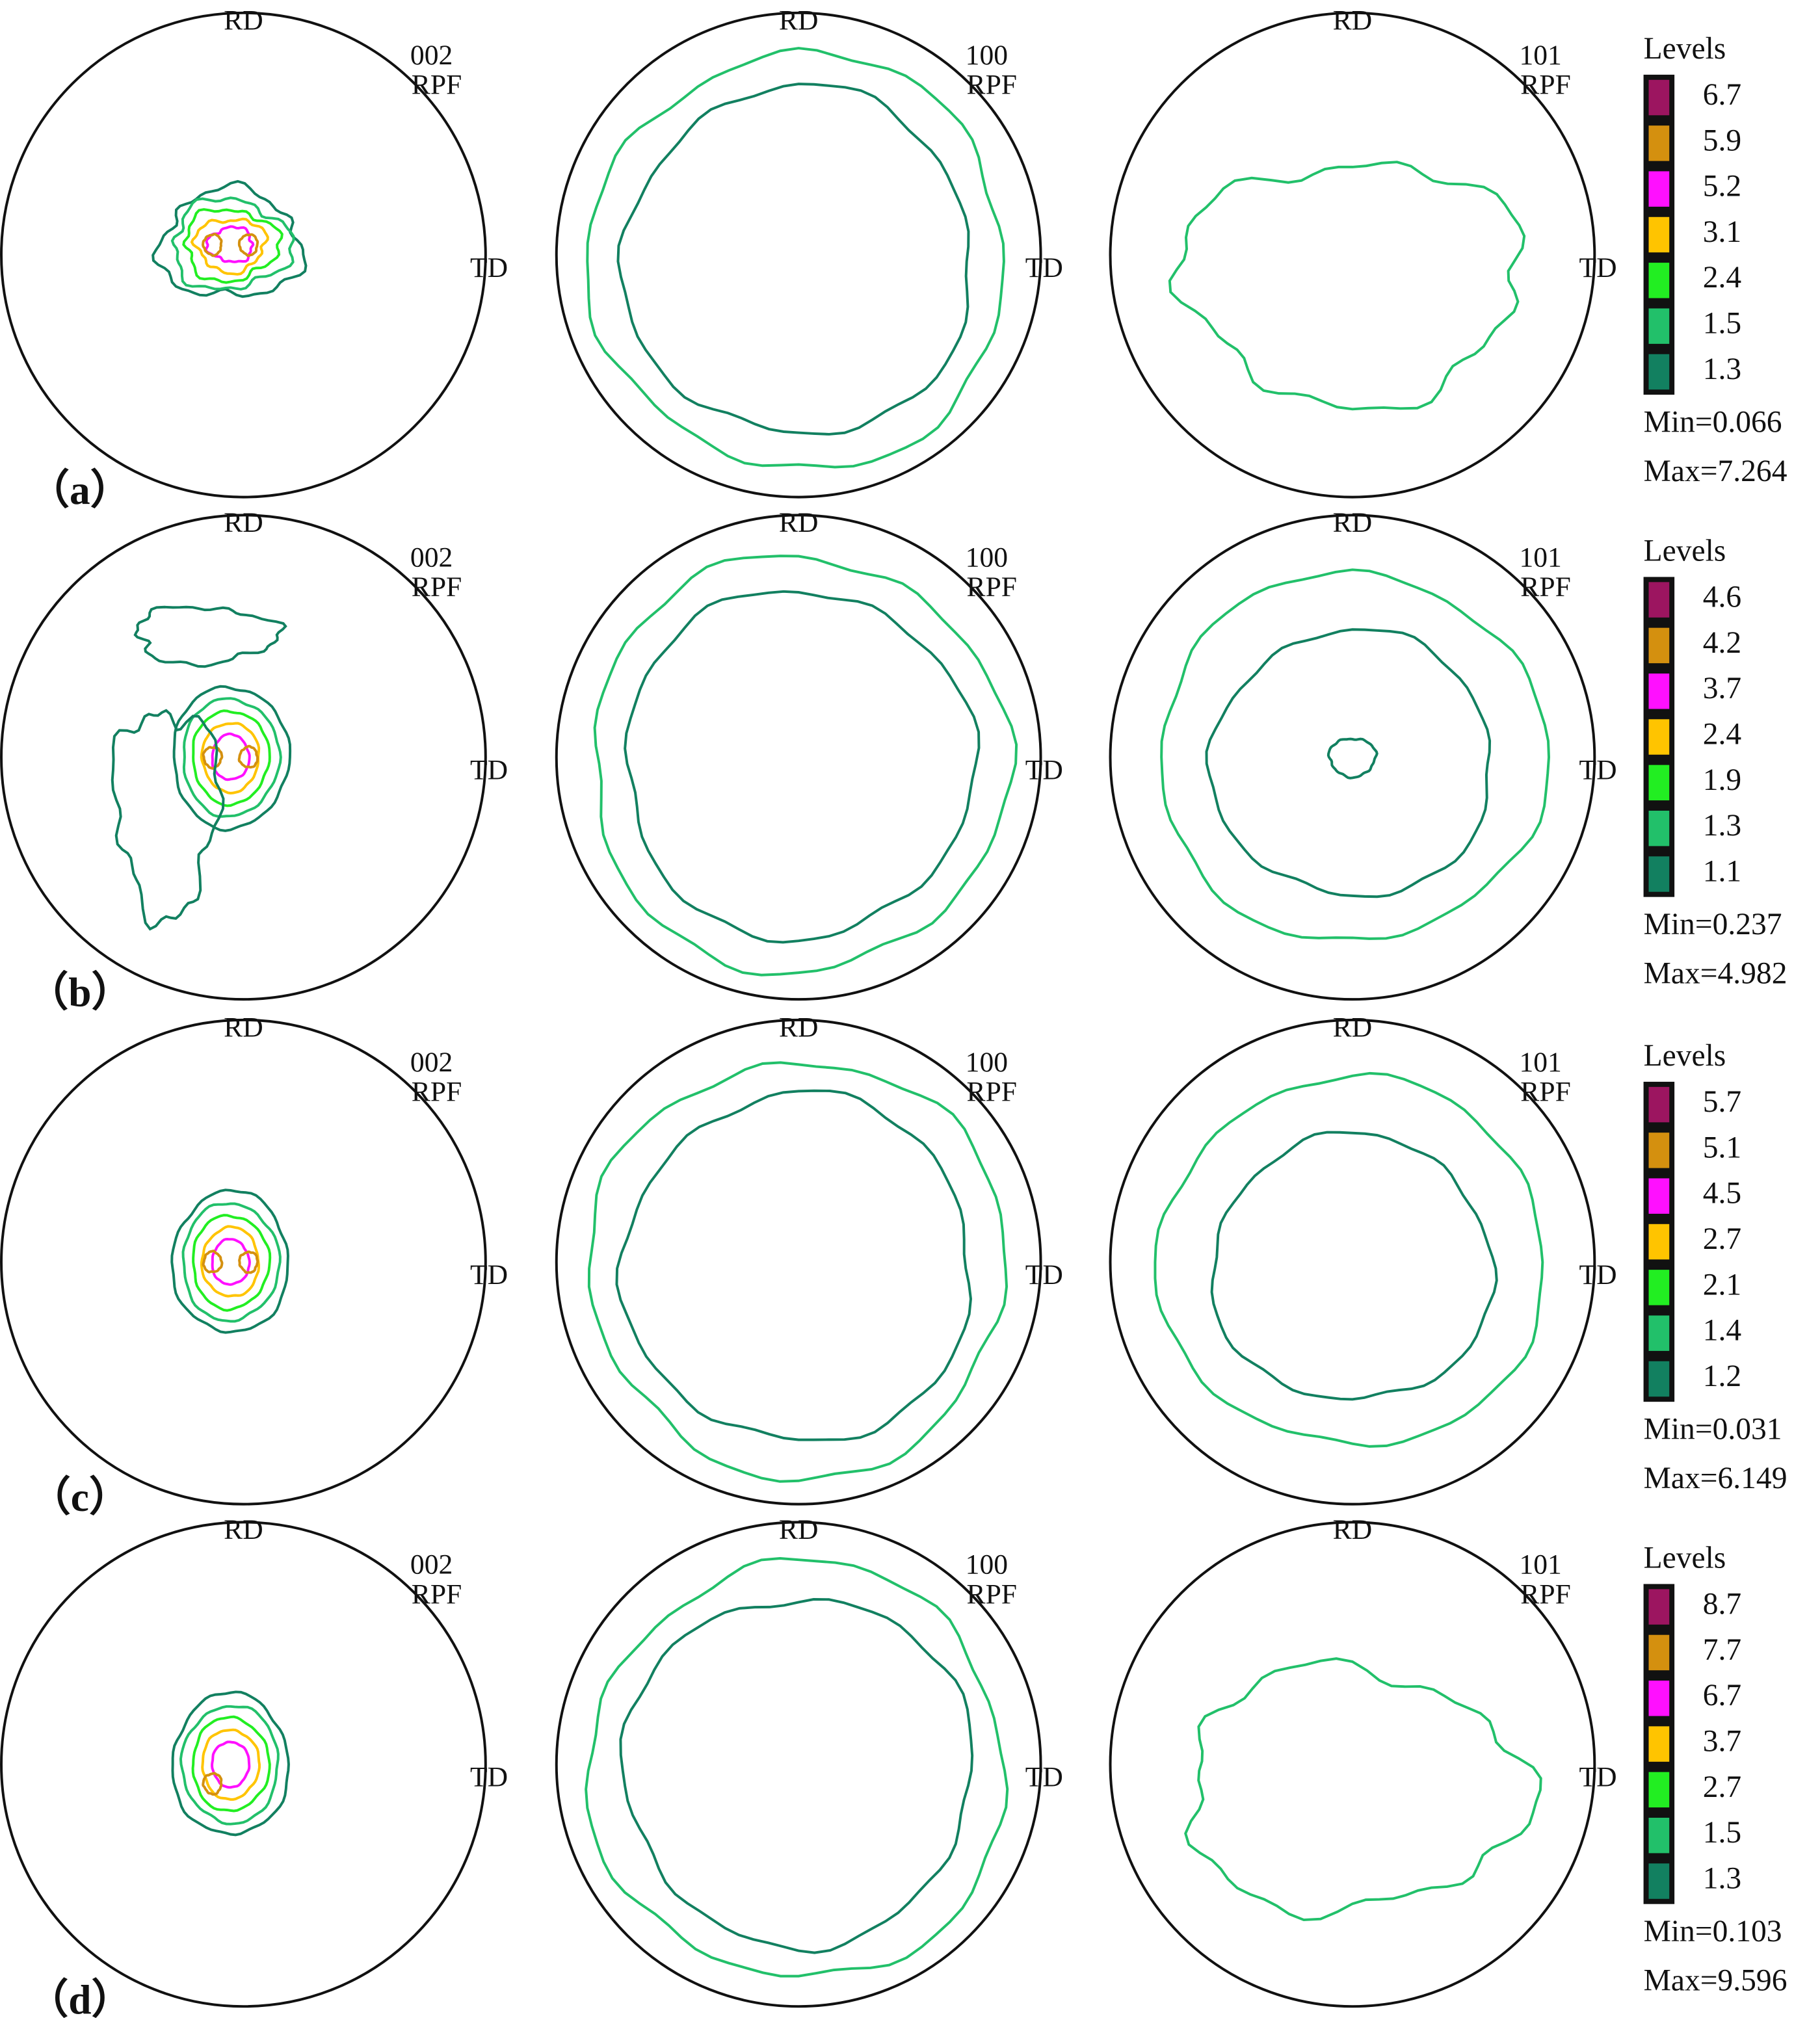 Image resolution: width=1820 pixels, height=2018 pixels. What do you see at coordinates (1722, 1148) in the screenshot?
I see `legend-level: 5.1` at bounding box center [1722, 1148].